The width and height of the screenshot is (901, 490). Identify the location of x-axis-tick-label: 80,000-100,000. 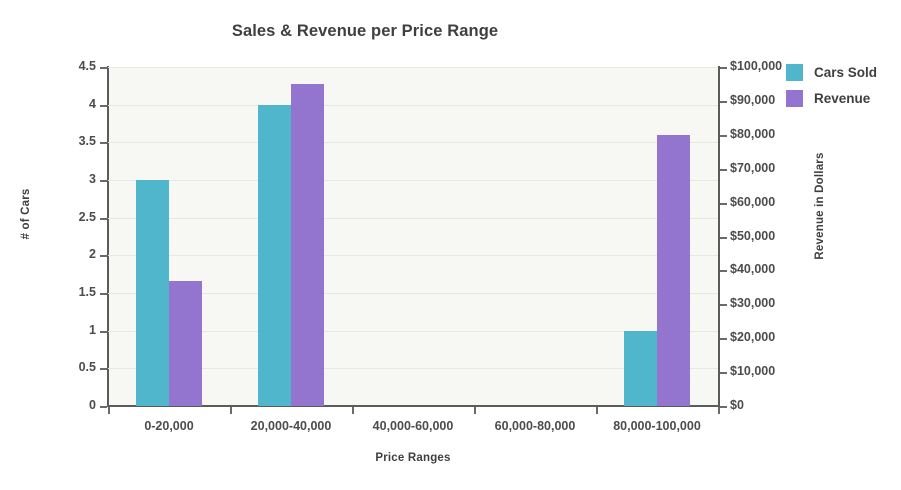
(657, 426).